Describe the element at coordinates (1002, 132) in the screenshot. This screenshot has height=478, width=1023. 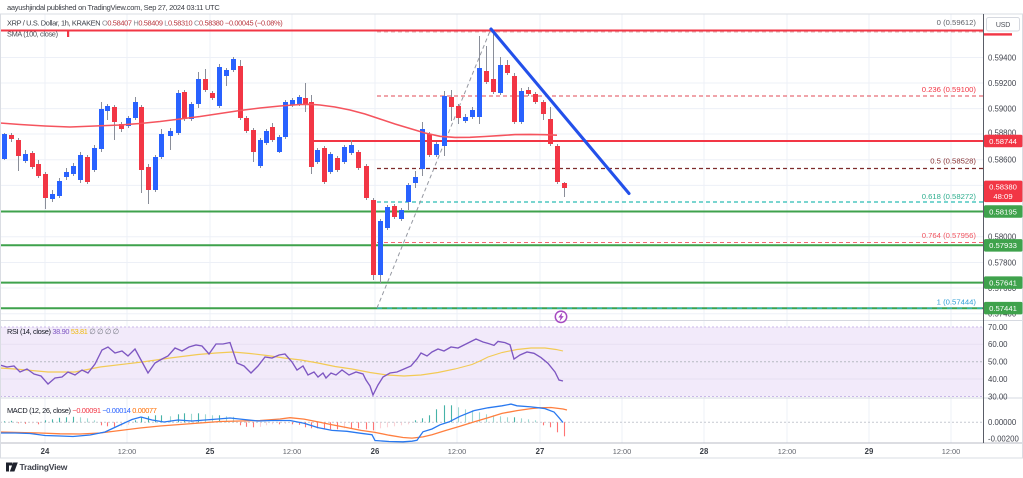
I see `svg-text: 0.58800` at that location.